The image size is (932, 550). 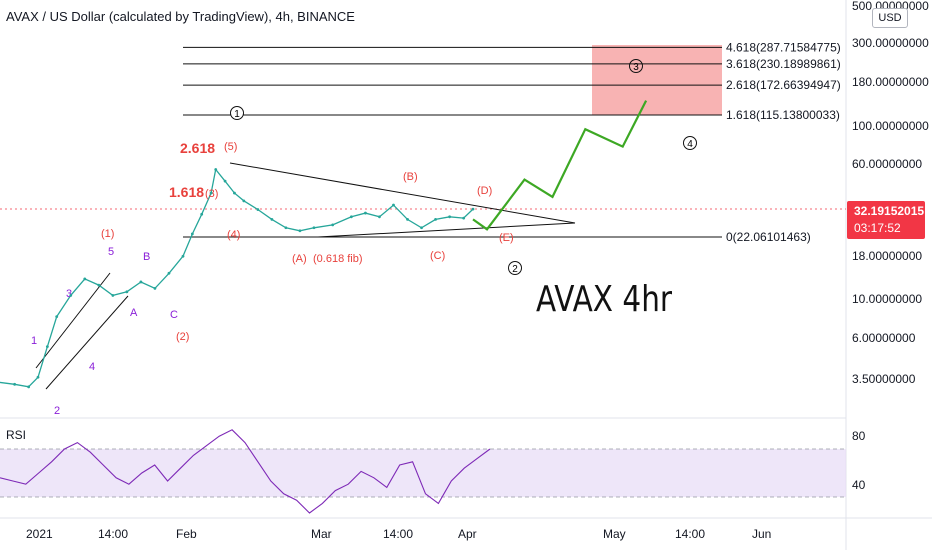 What do you see at coordinates (410, 177) in the screenshot?
I see `wave-label-b-paren: (B)` at bounding box center [410, 177].